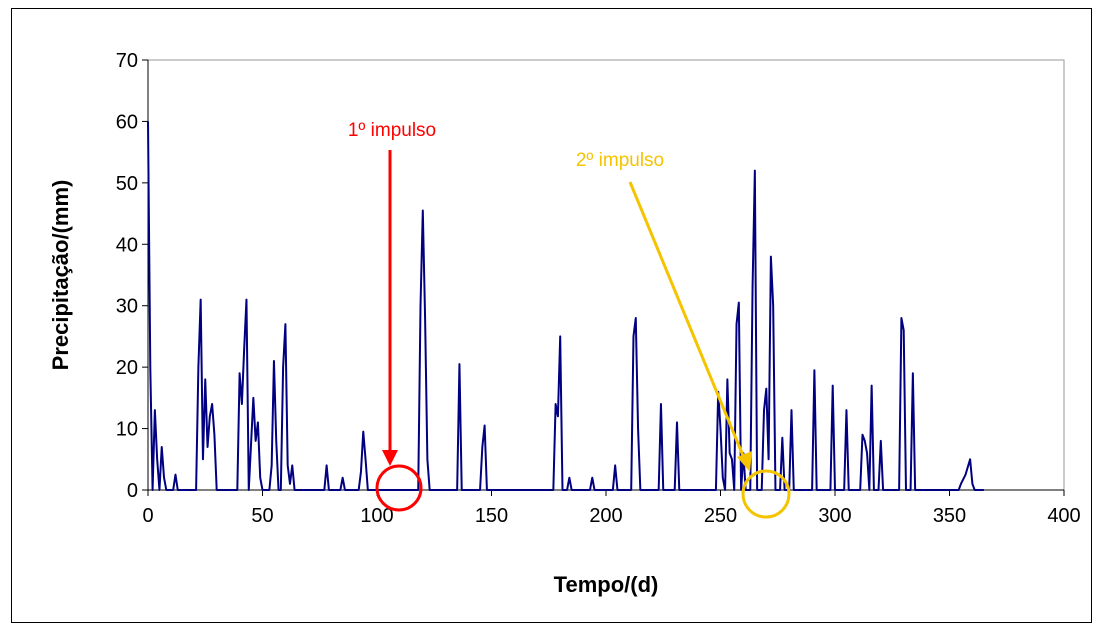 The image size is (1102, 637). Describe the element at coordinates (720, 516) in the screenshot. I see `x-tick-label: 250` at that location.